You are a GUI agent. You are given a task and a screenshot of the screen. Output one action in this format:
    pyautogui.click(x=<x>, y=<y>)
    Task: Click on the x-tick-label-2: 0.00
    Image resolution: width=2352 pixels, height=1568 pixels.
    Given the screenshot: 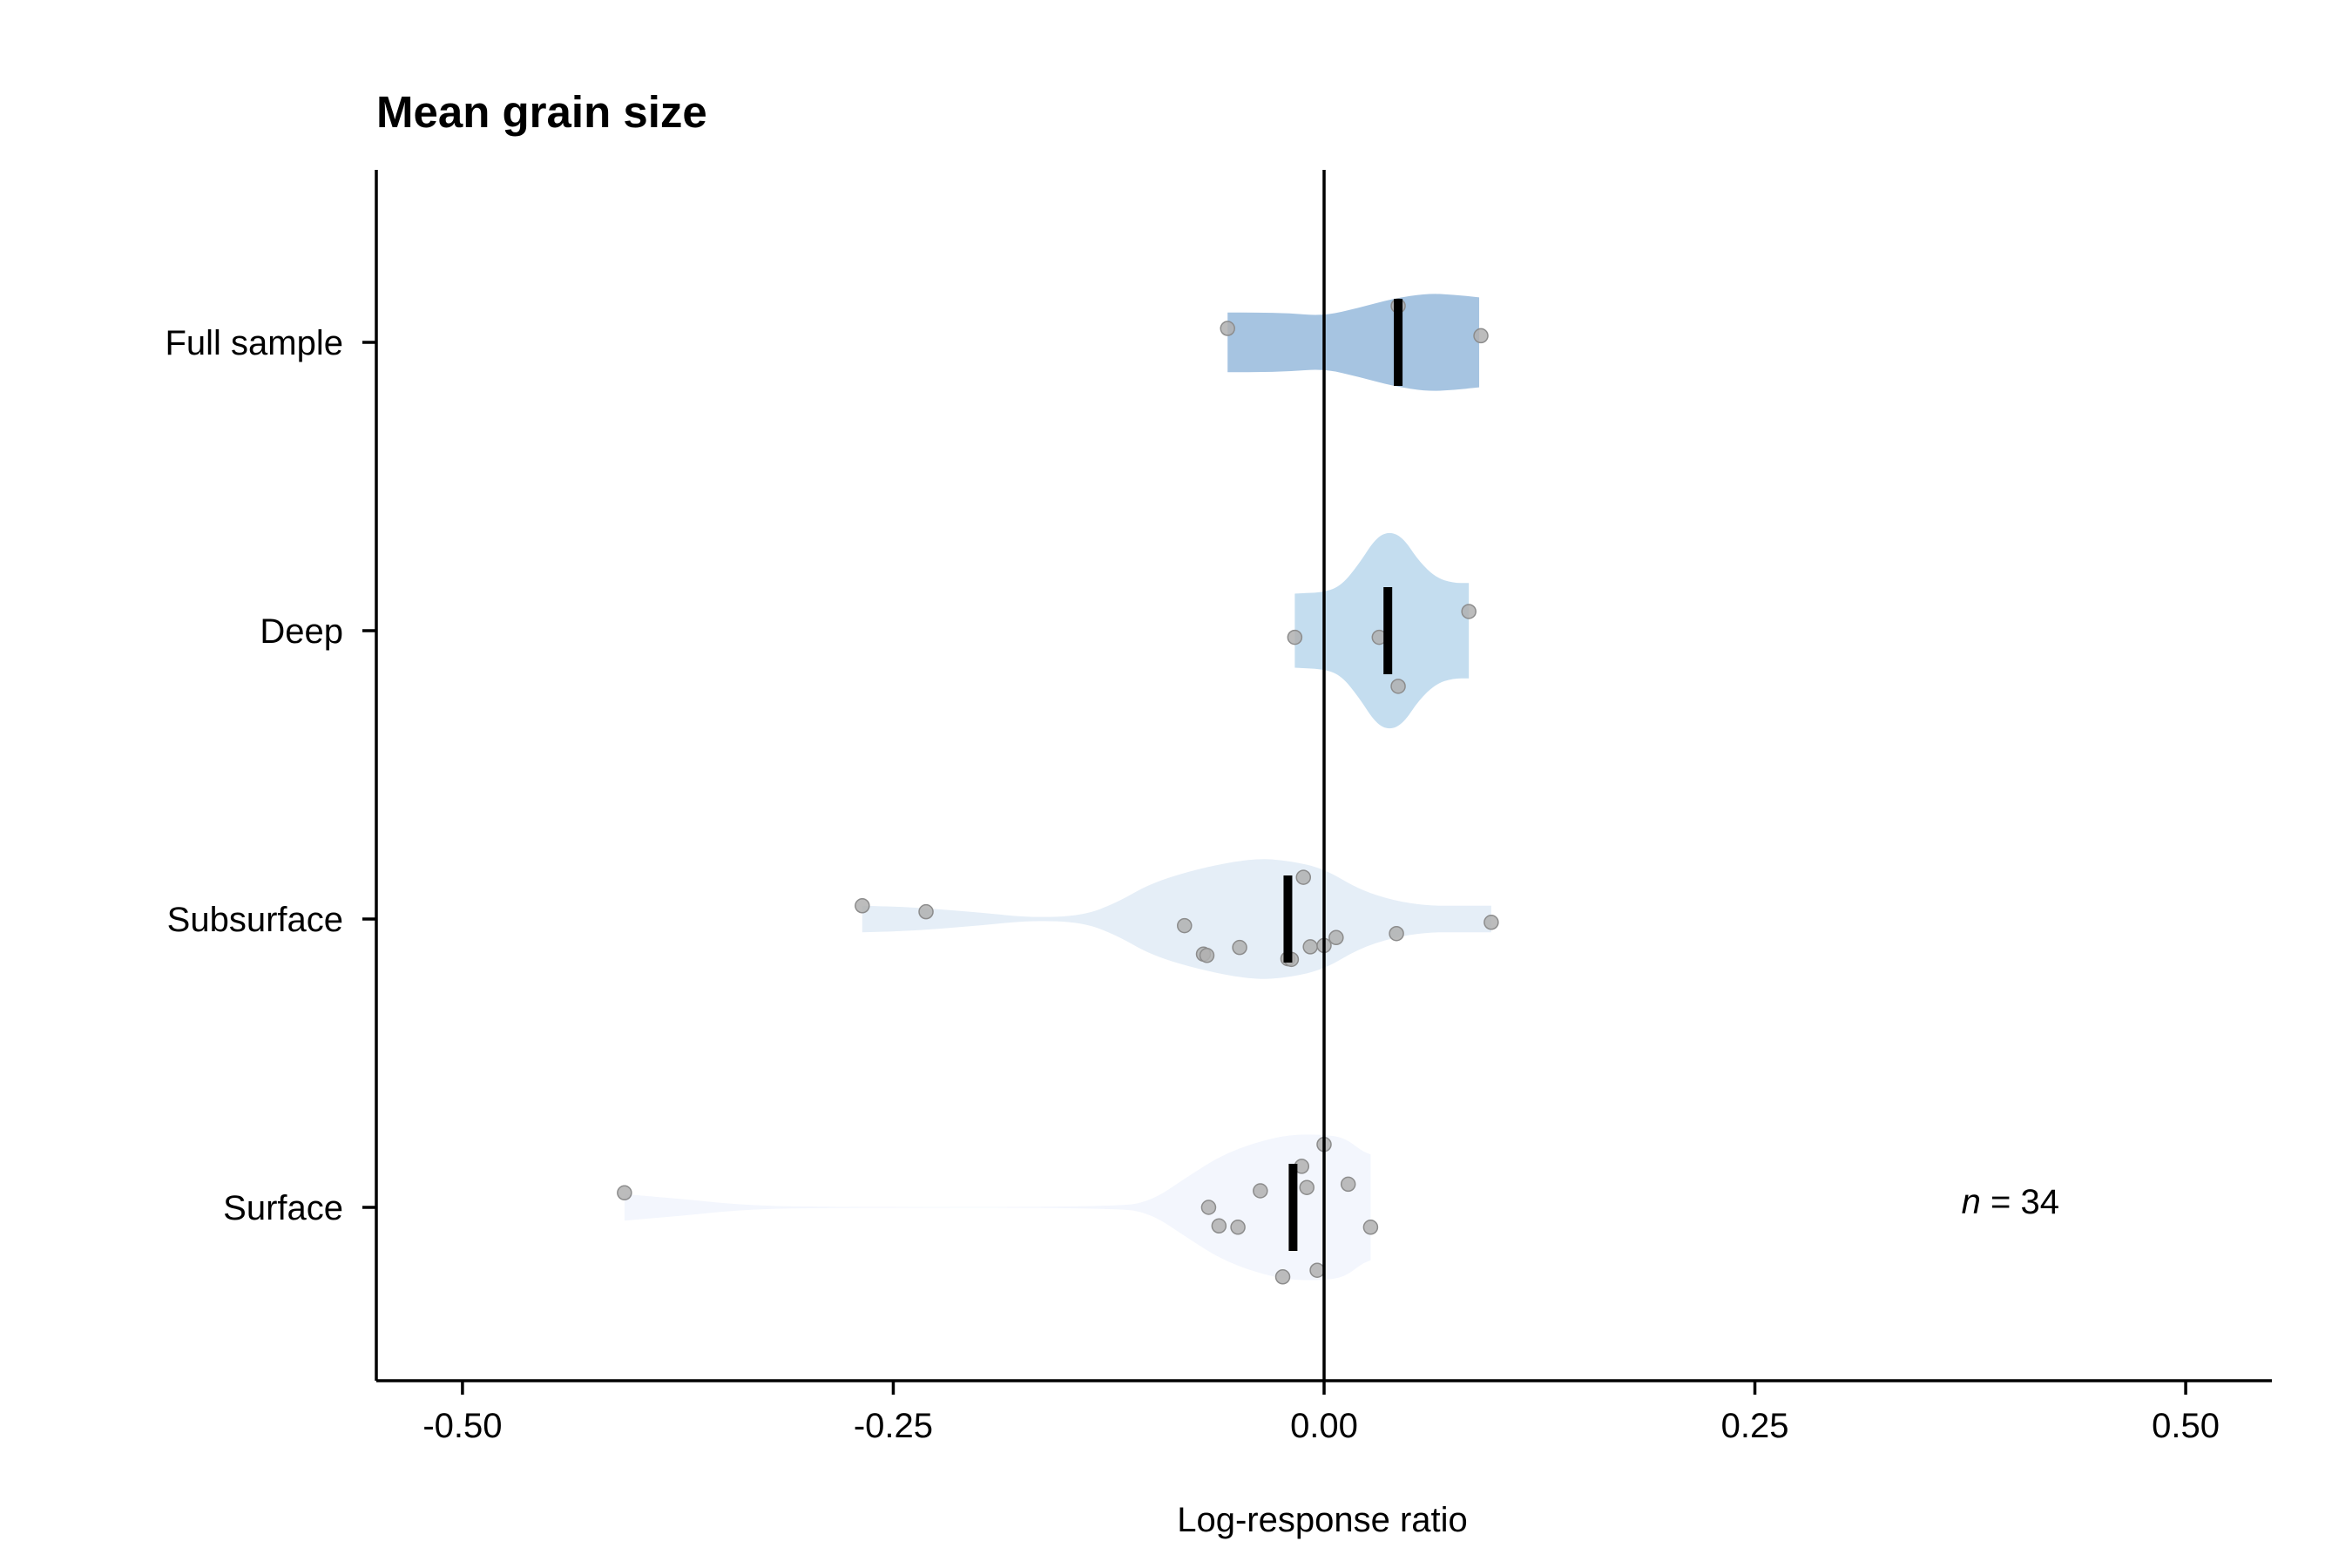 What is the action you would take?
    pyautogui.click(x=1324, y=1426)
    